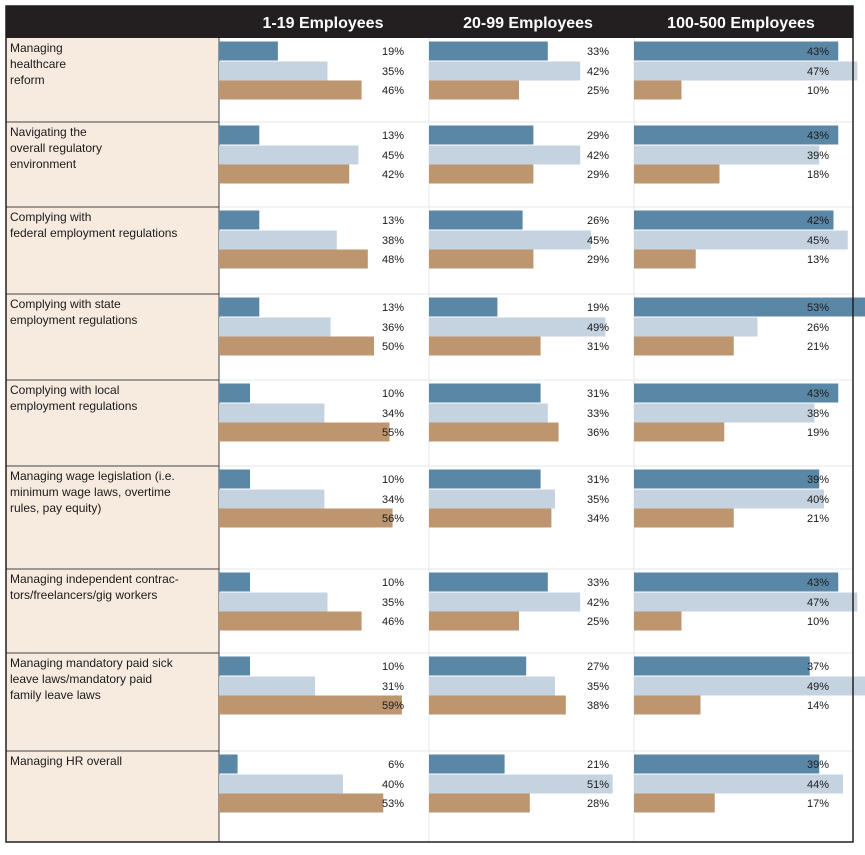  What do you see at coordinates (81, 679) in the screenshot?
I see `category-label: leave laws/mandatory paid` at bounding box center [81, 679].